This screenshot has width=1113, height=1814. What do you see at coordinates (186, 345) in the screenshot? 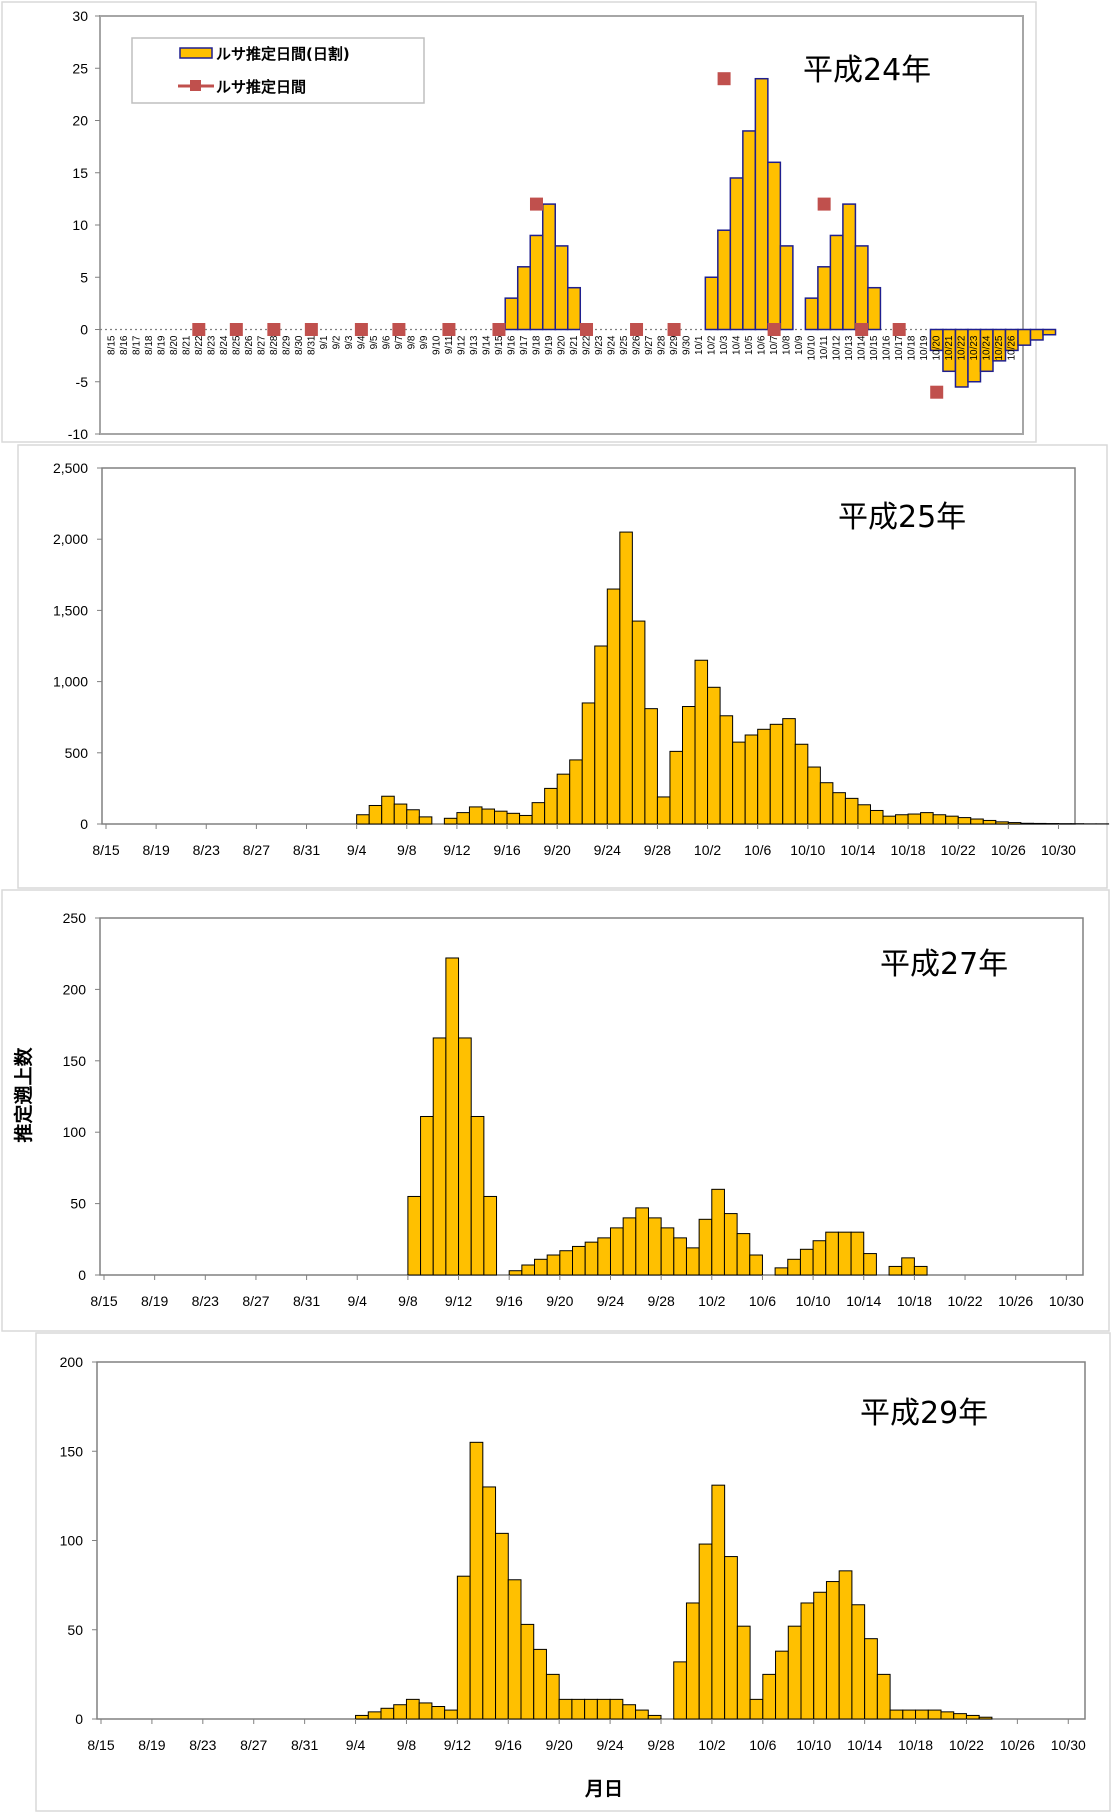
I see `x-tick-label: 8/21` at bounding box center [186, 345].